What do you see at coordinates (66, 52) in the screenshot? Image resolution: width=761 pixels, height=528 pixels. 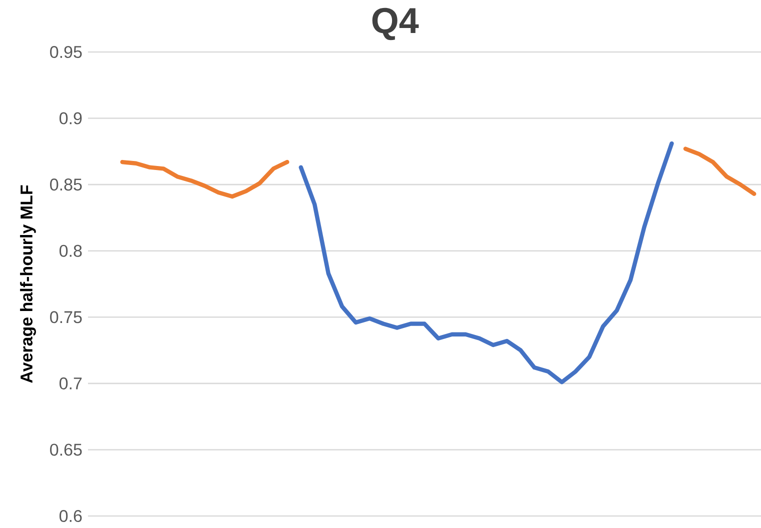 I see `y-tick-label: 0.95` at bounding box center [66, 52].